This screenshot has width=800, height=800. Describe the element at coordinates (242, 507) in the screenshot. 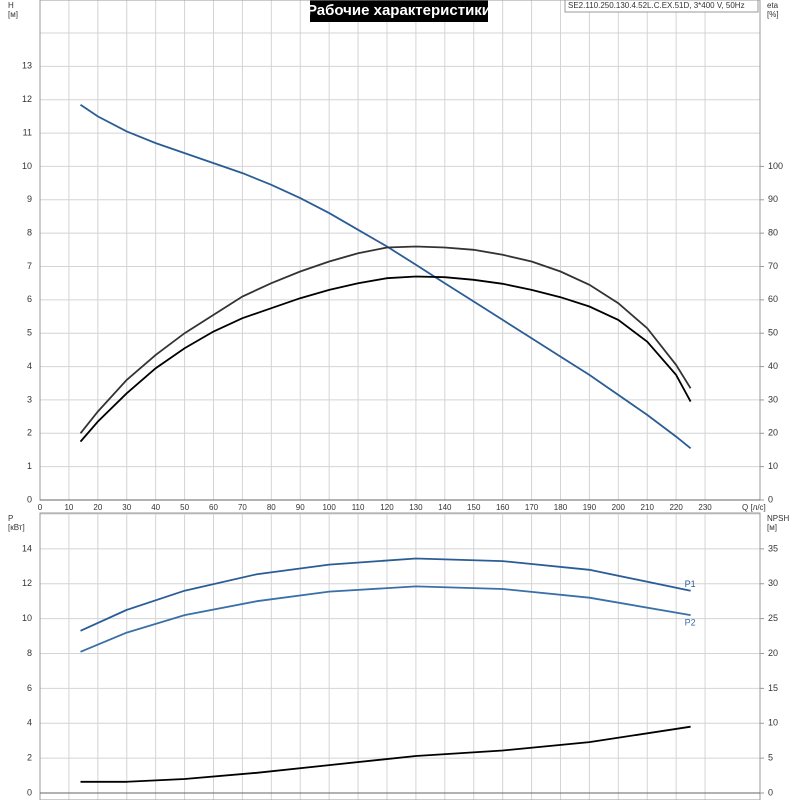

I see `x-tick-label: 70` at that location.